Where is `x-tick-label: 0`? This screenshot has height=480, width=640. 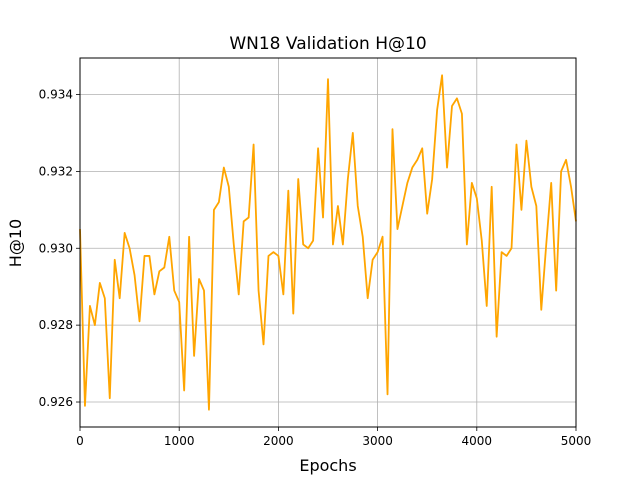
x-tick-label: 0 is located at coordinates (80, 441).